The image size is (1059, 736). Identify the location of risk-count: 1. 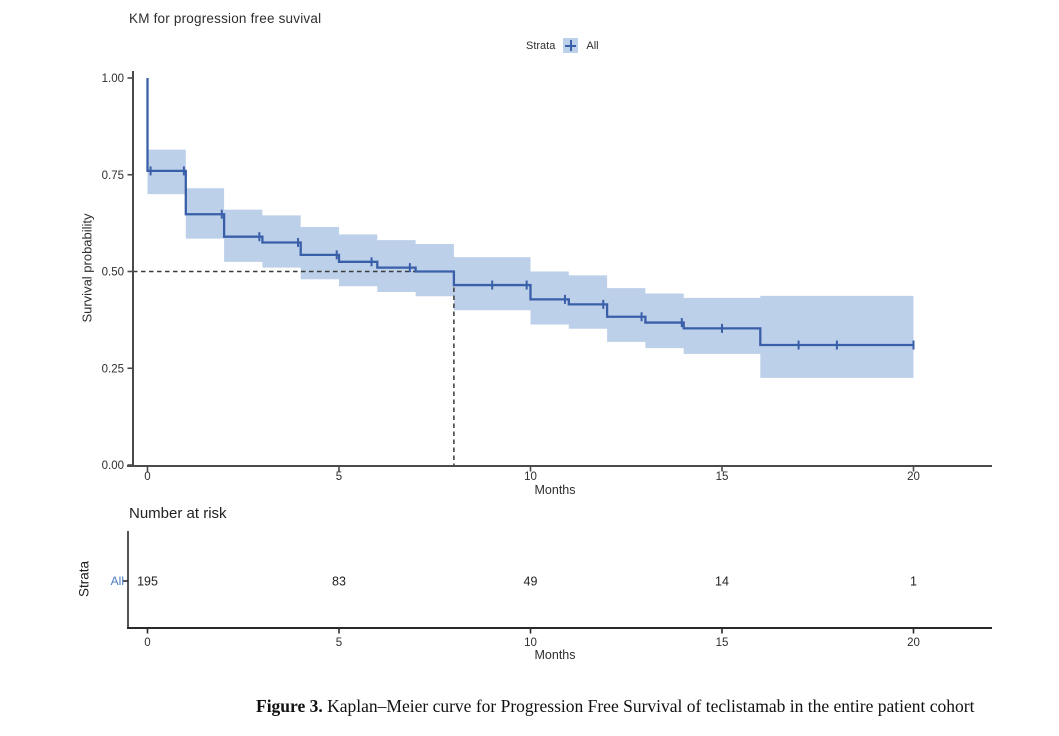
(913, 582).